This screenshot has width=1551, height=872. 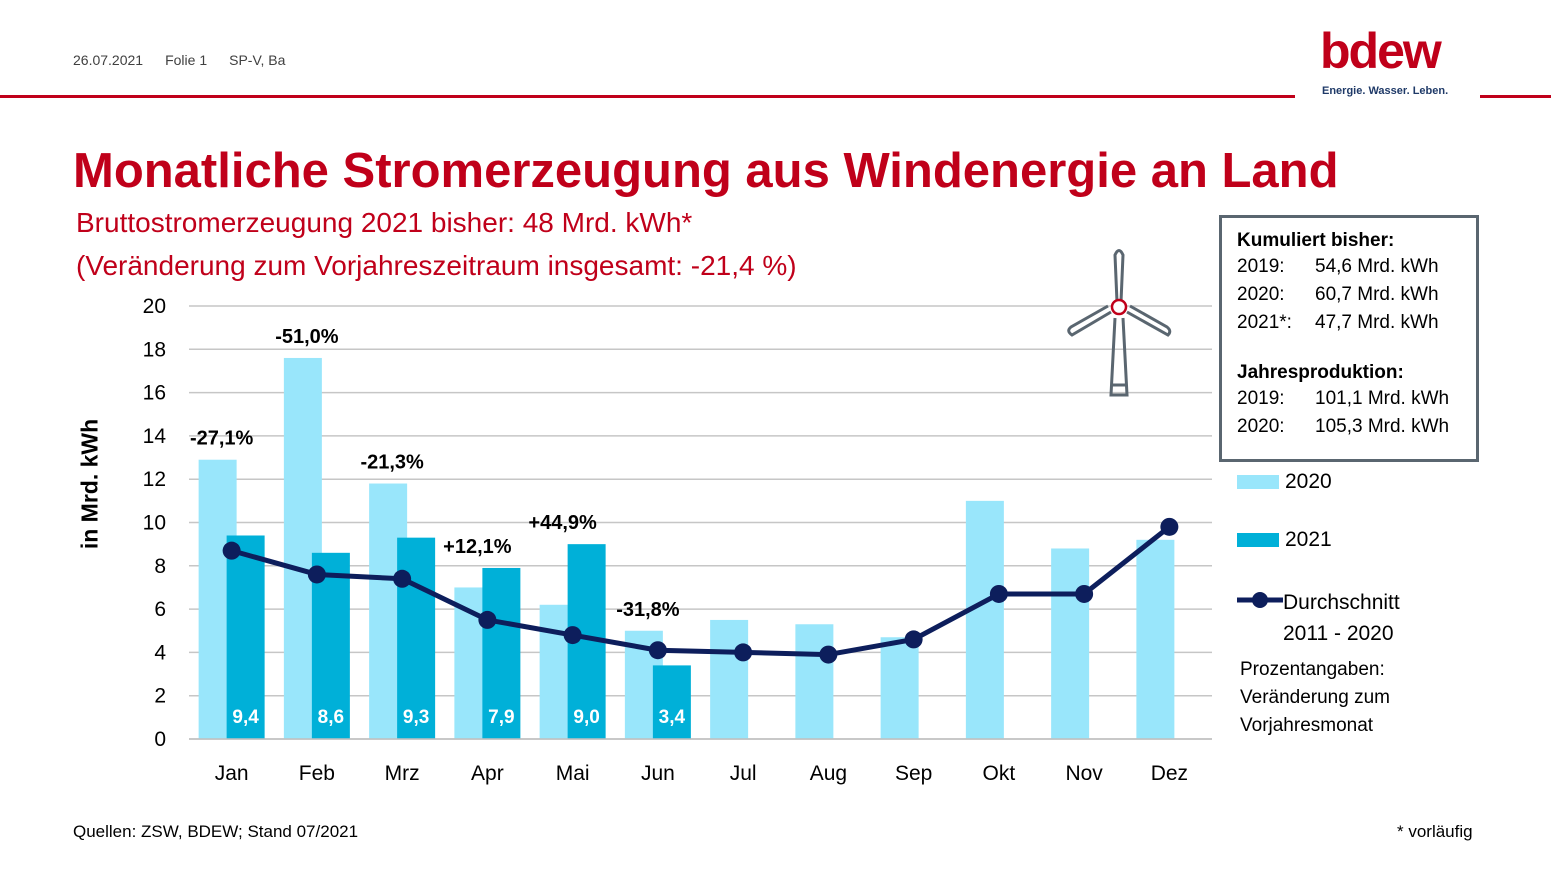 What do you see at coordinates (477, 547) in the screenshot?
I see `percent-change-label: +12,1%` at bounding box center [477, 547].